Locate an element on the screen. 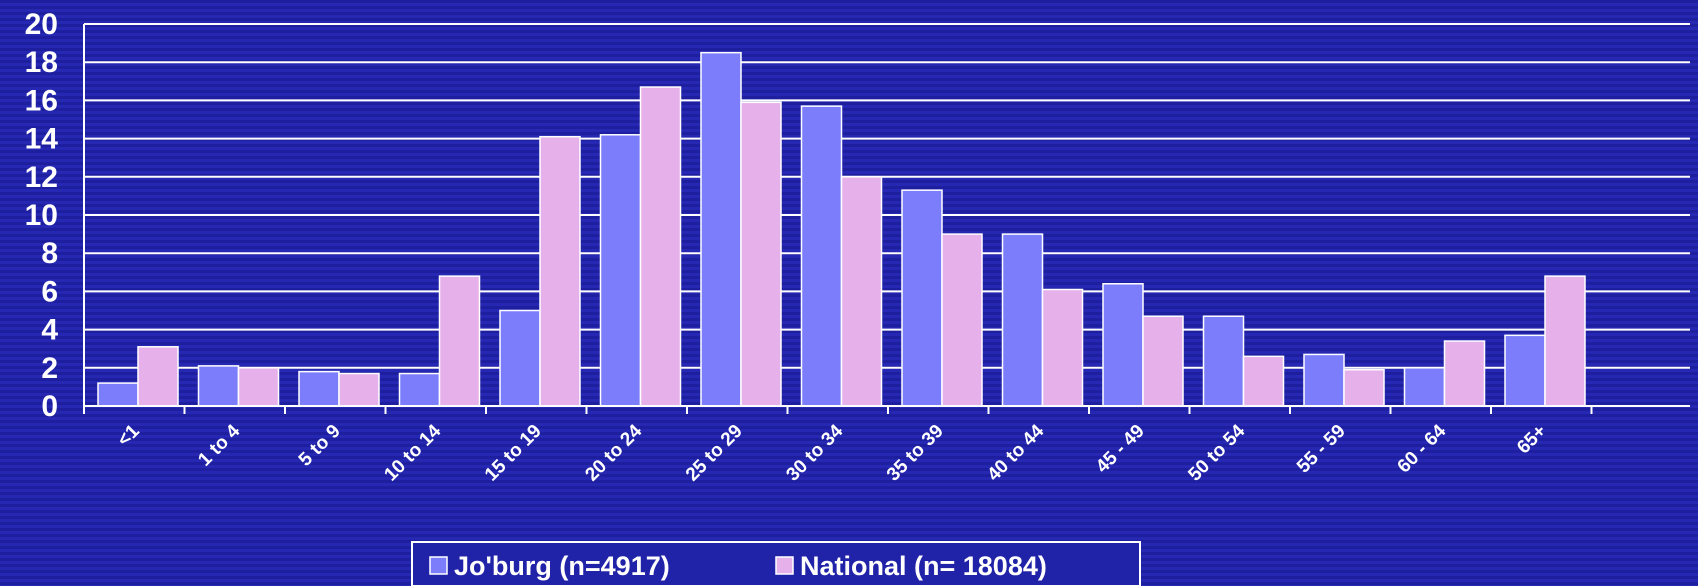  y-tick-label: 14 is located at coordinates (42, 139).